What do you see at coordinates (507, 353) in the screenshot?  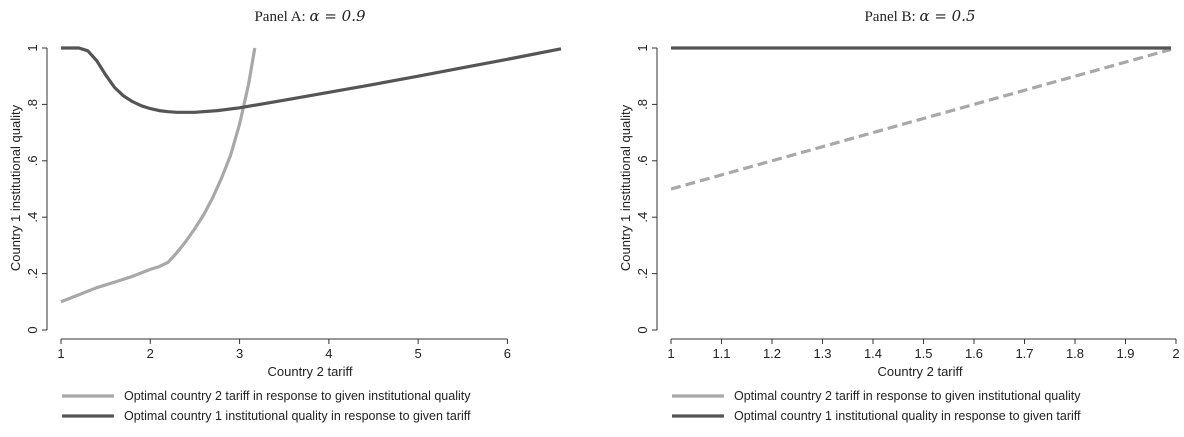 I see `x-tick-label: 6` at bounding box center [507, 353].